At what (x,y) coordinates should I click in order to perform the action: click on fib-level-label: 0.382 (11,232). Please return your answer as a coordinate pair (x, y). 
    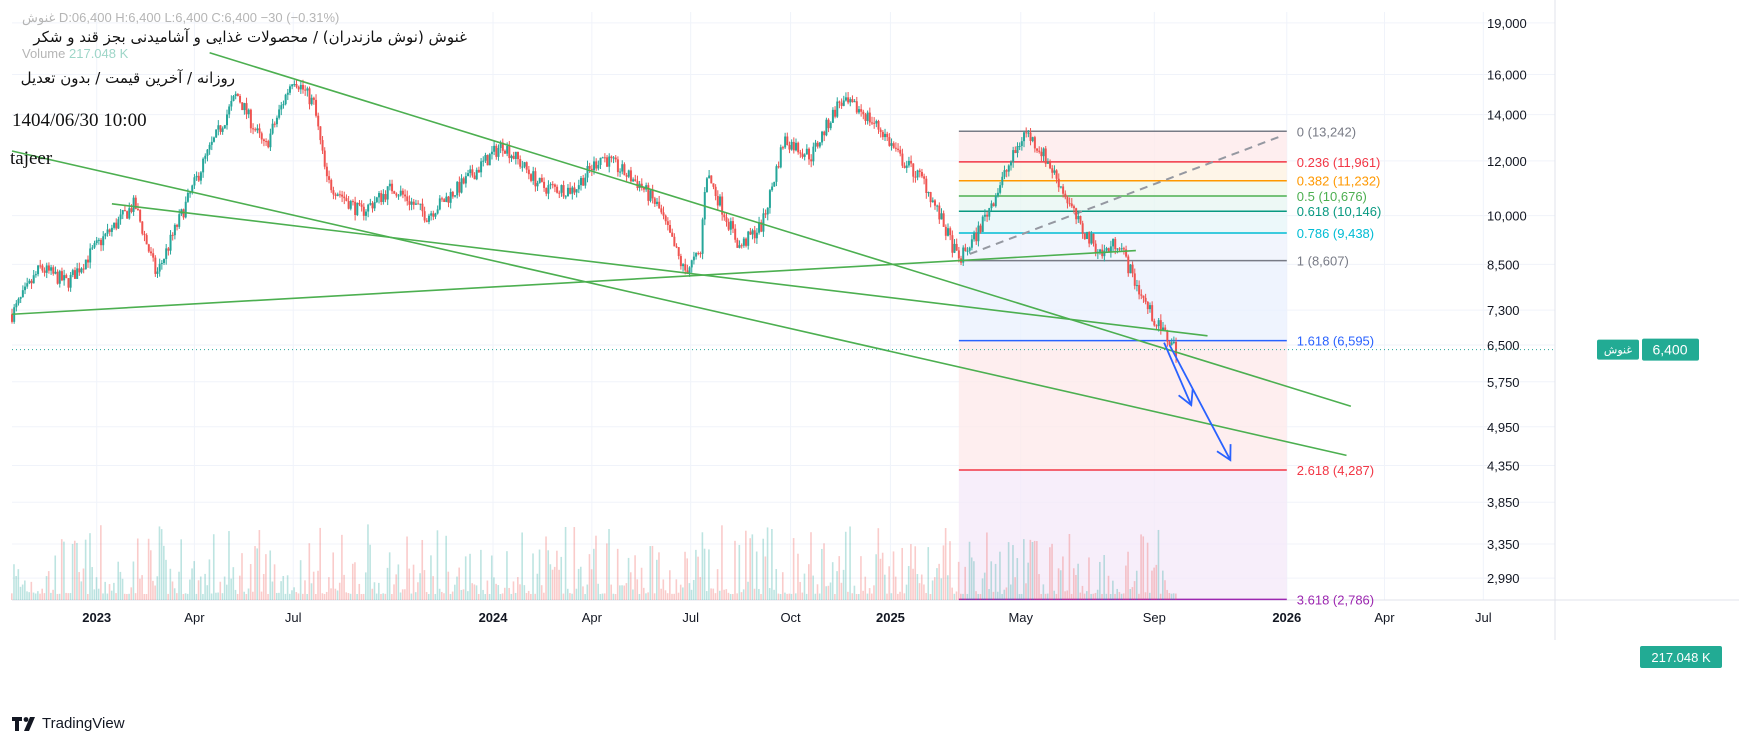
    Looking at the image, I should click on (1339, 181).